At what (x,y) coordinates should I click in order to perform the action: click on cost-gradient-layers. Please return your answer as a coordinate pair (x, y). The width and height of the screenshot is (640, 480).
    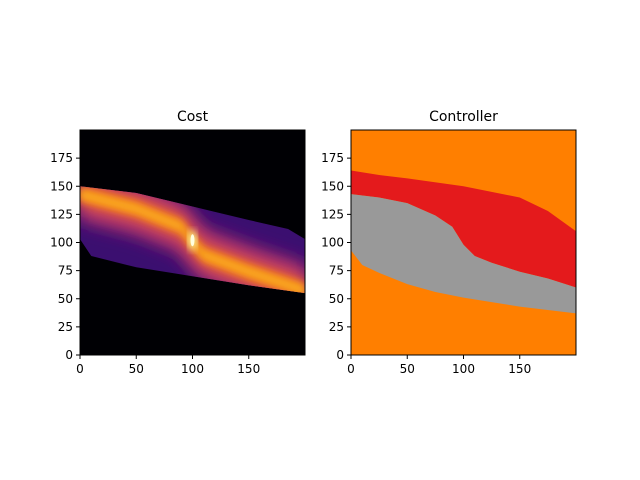
    Looking at the image, I should click on (192, 240).